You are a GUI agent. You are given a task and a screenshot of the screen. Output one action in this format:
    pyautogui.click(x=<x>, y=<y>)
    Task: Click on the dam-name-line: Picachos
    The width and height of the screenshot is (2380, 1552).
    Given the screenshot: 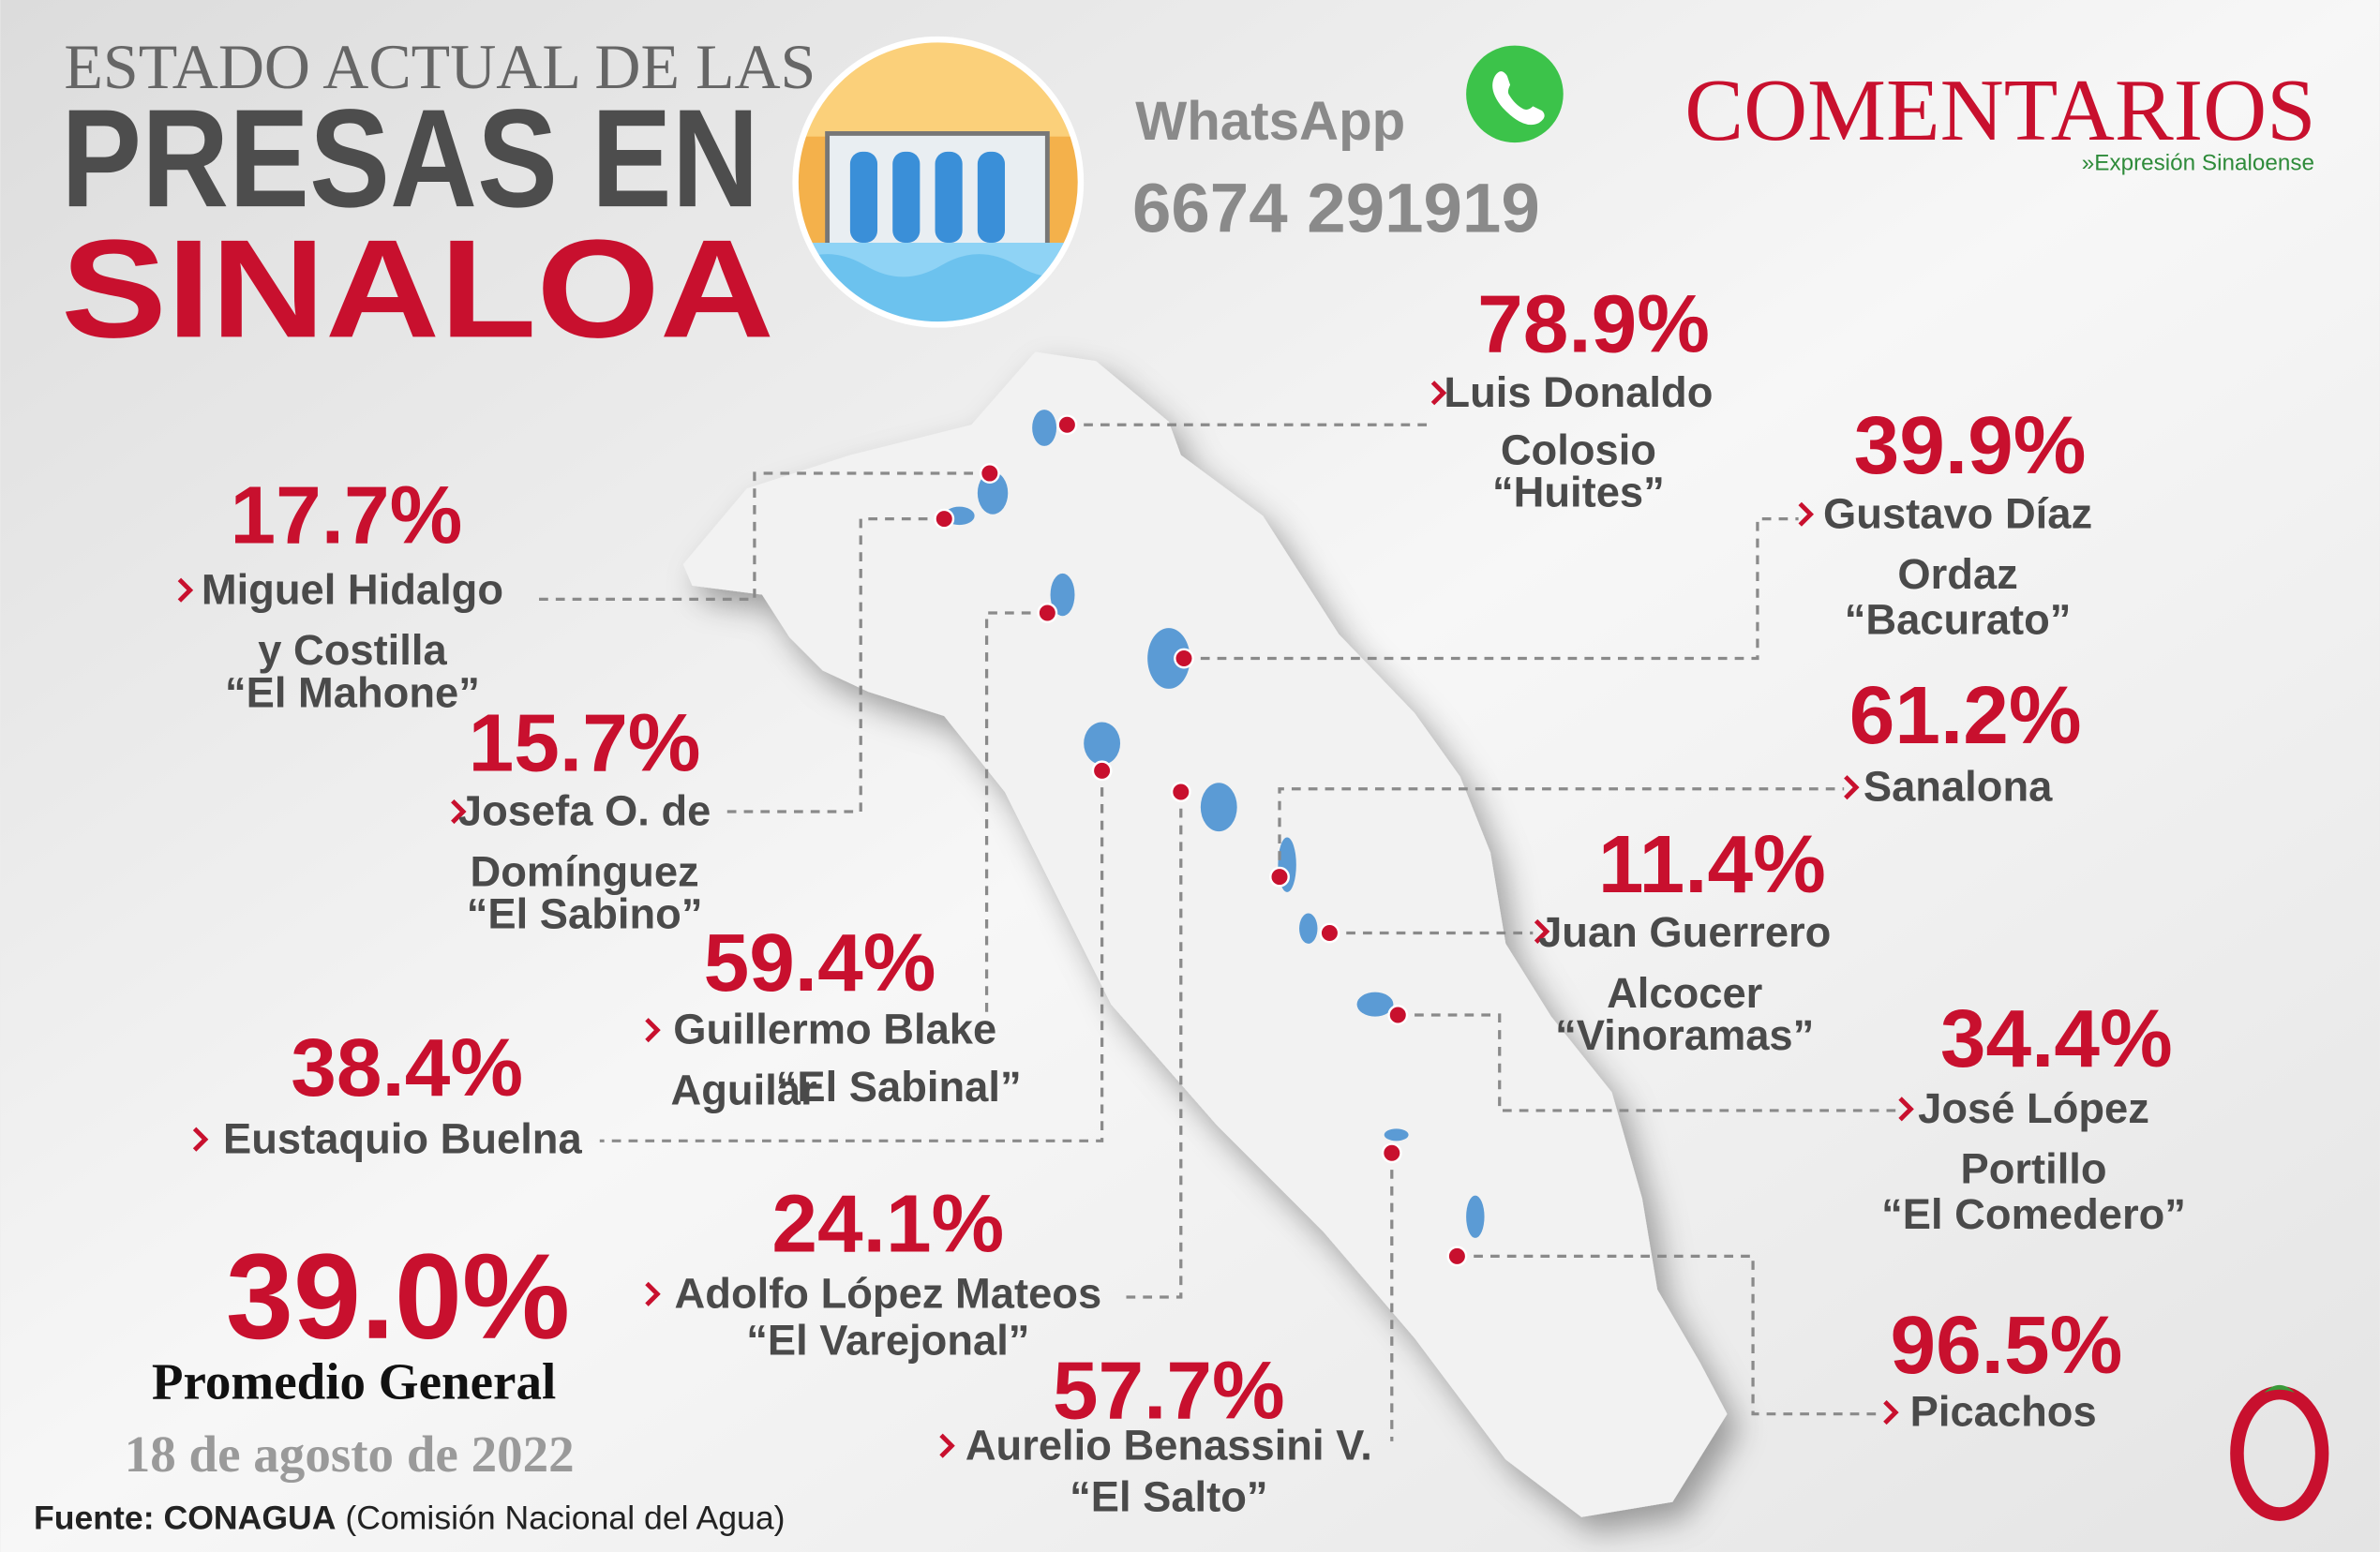 What is the action you would take?
    pyautogui.click(x=2003, y=1412)
    